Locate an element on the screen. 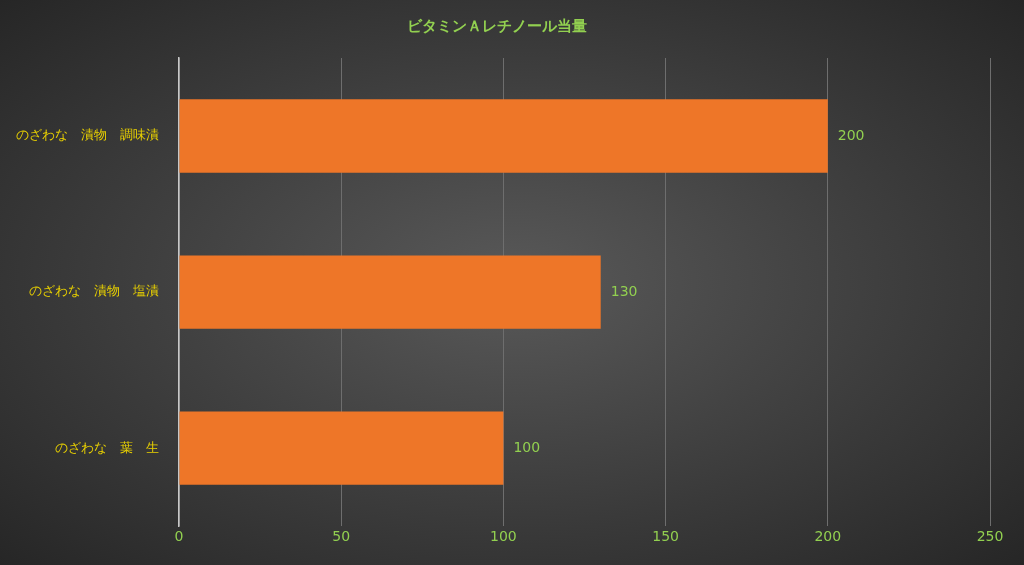 Image resolution: width=1024 pixels, height=565 pixels. x-tick-label: 50 is located at coordinates (341, 536).